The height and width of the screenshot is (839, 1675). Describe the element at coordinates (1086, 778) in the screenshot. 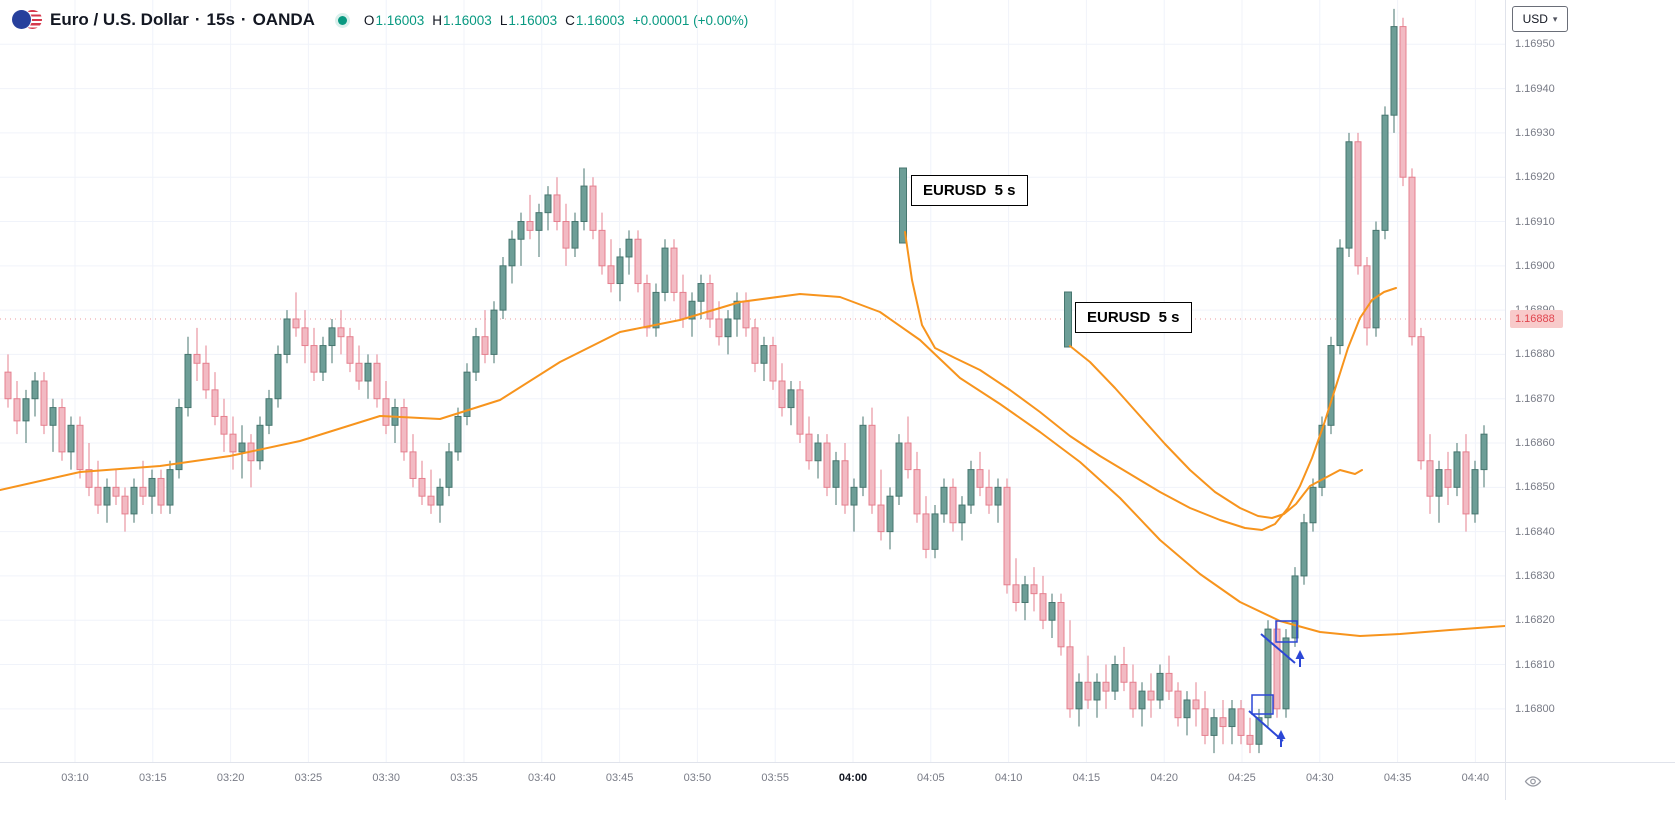

I see `time-axis-label: 04:15` at that location.